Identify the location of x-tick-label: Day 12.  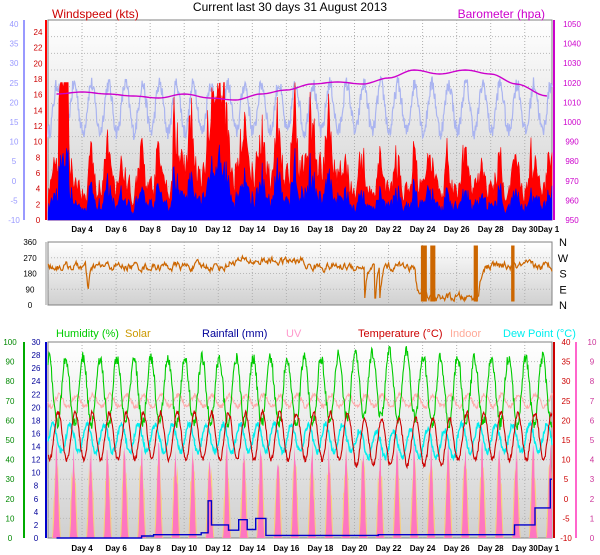
(218, 548).